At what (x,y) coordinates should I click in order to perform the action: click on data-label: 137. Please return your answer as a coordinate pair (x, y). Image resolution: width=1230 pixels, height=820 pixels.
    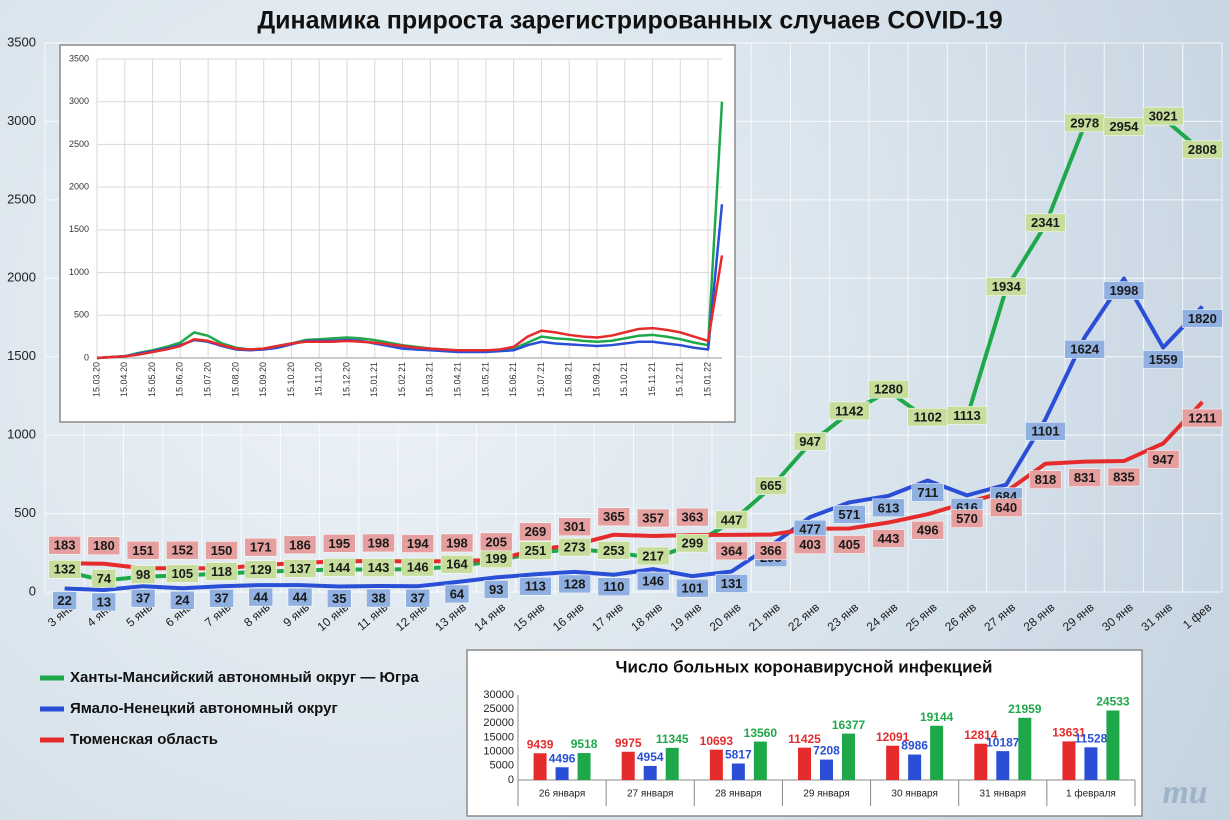
    Looking at the image, I should click on (300, 568).